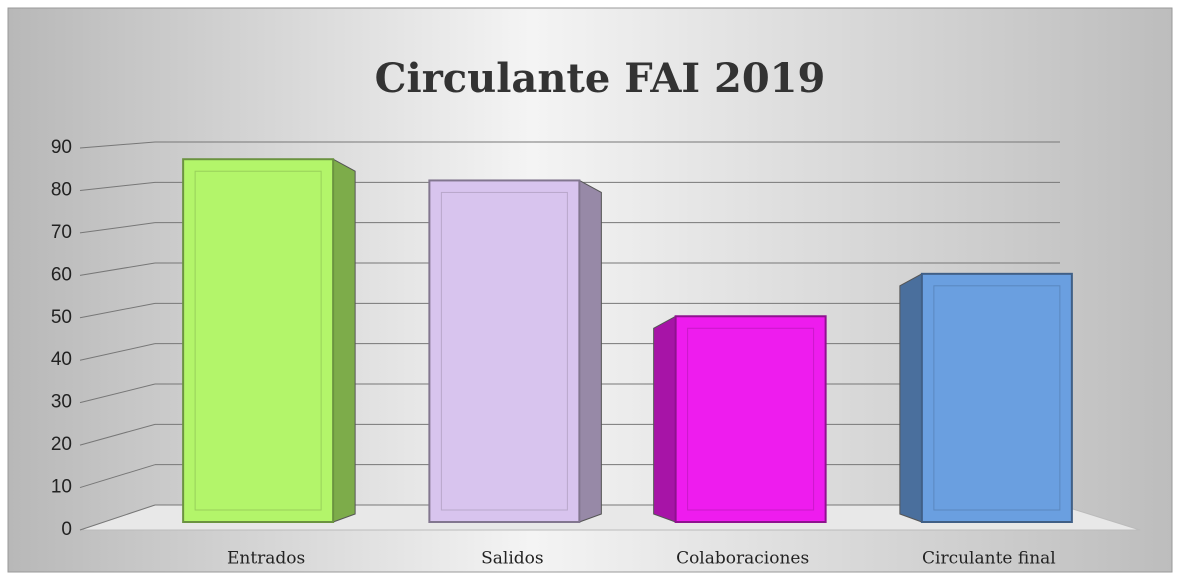  What do you see at coordinates (61, 487) in the screenshot?
I see `y-tick-label: 10` at bounding box center [61, 487].